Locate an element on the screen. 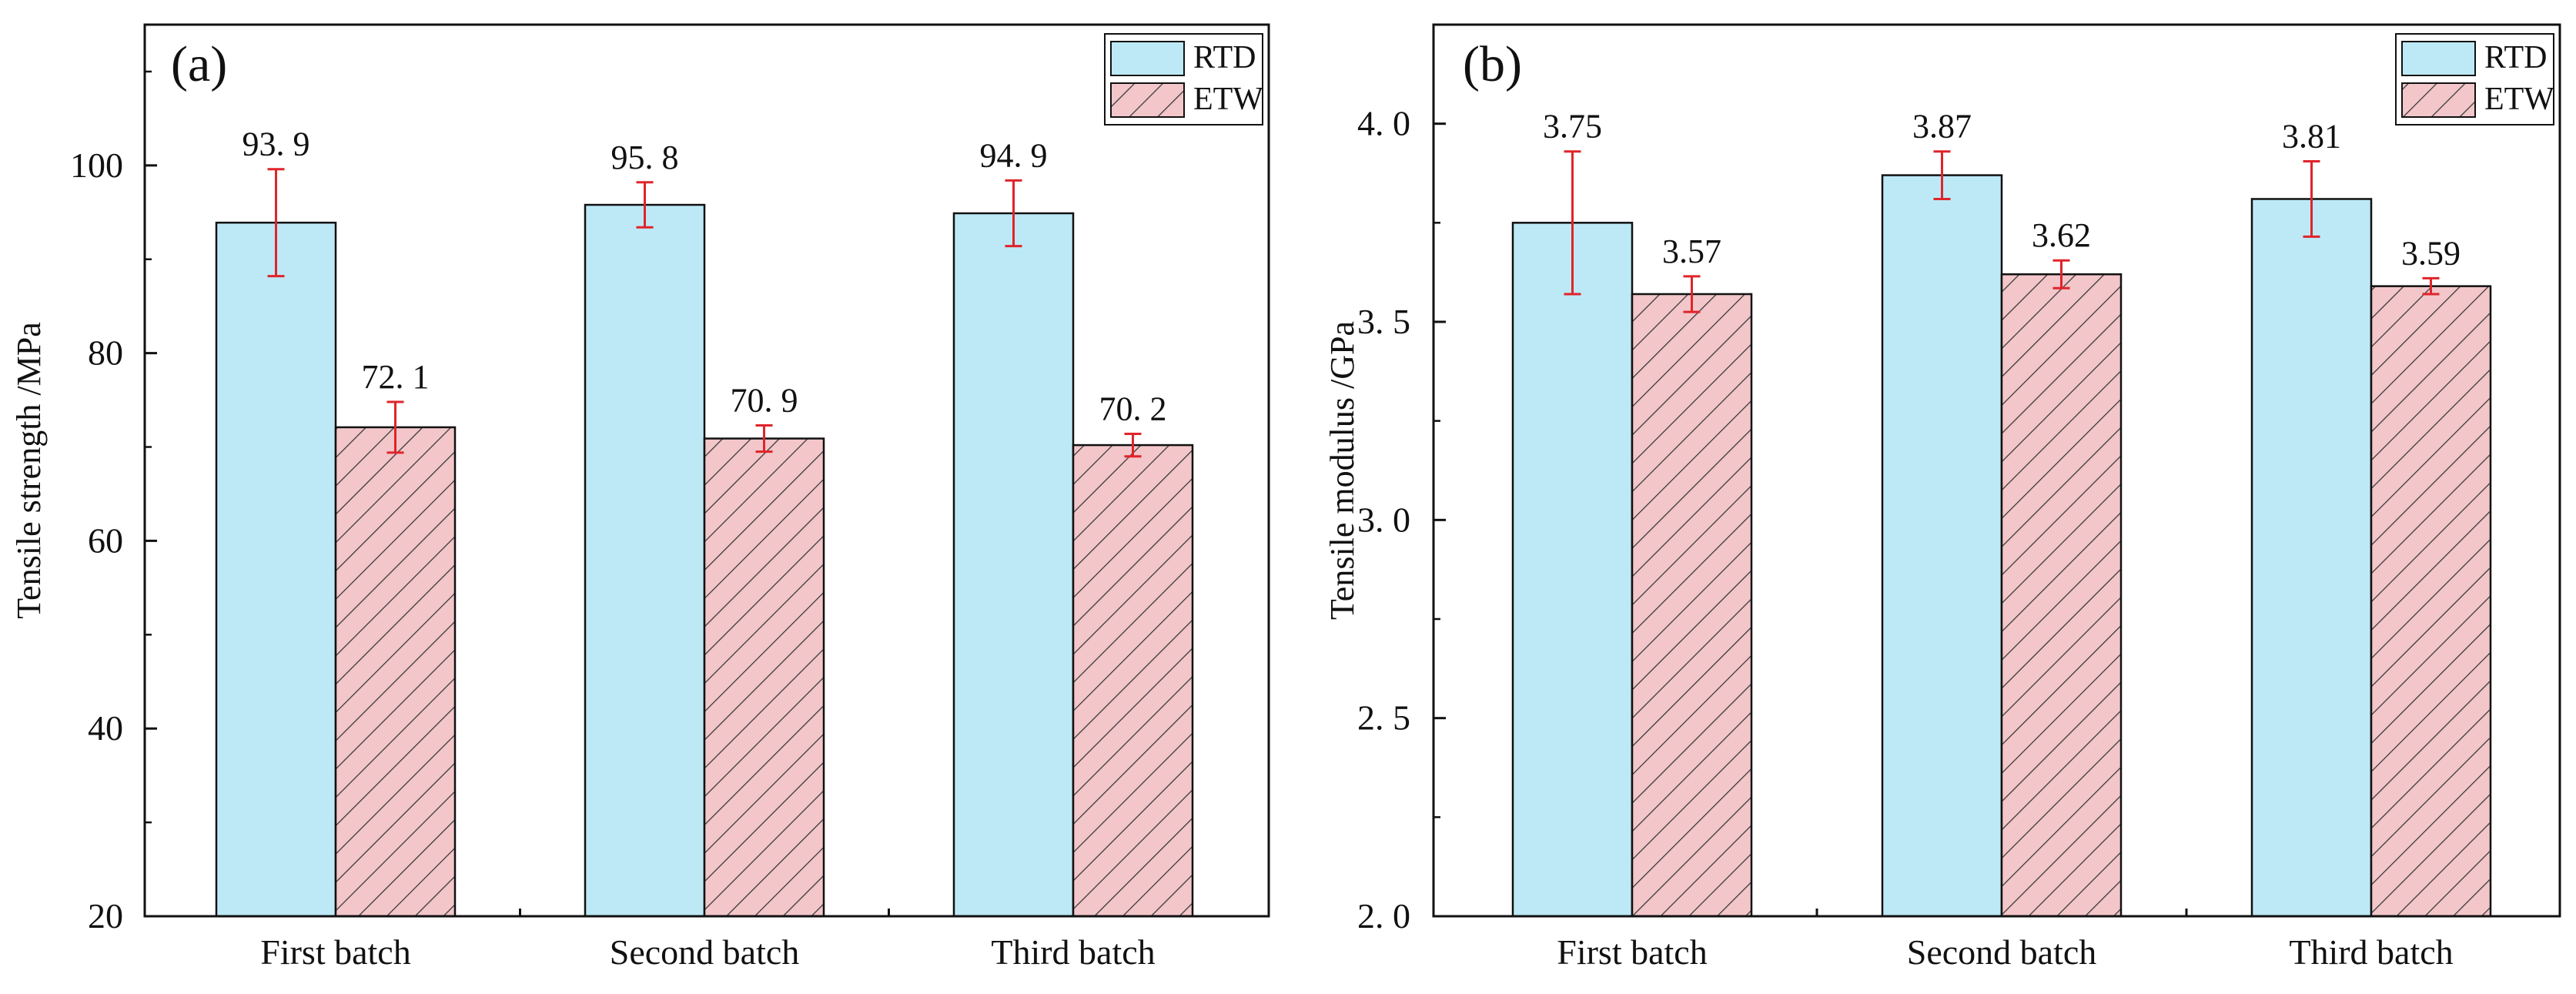 Image resolution: width=2576 pixels, height=994 pixels. y-tick-label: 40 is located at coordinates (106, 728).